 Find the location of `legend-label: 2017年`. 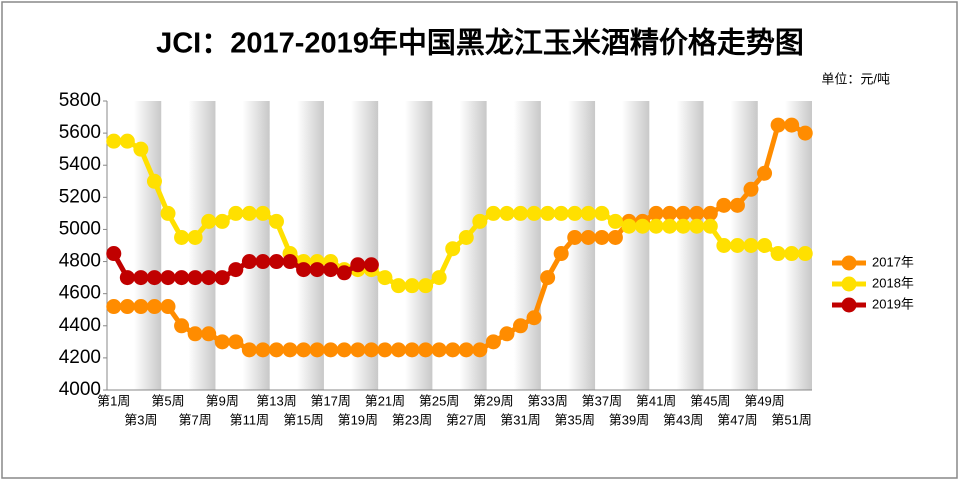

legend-label: 2017年 is located at coordinates (893, 261).